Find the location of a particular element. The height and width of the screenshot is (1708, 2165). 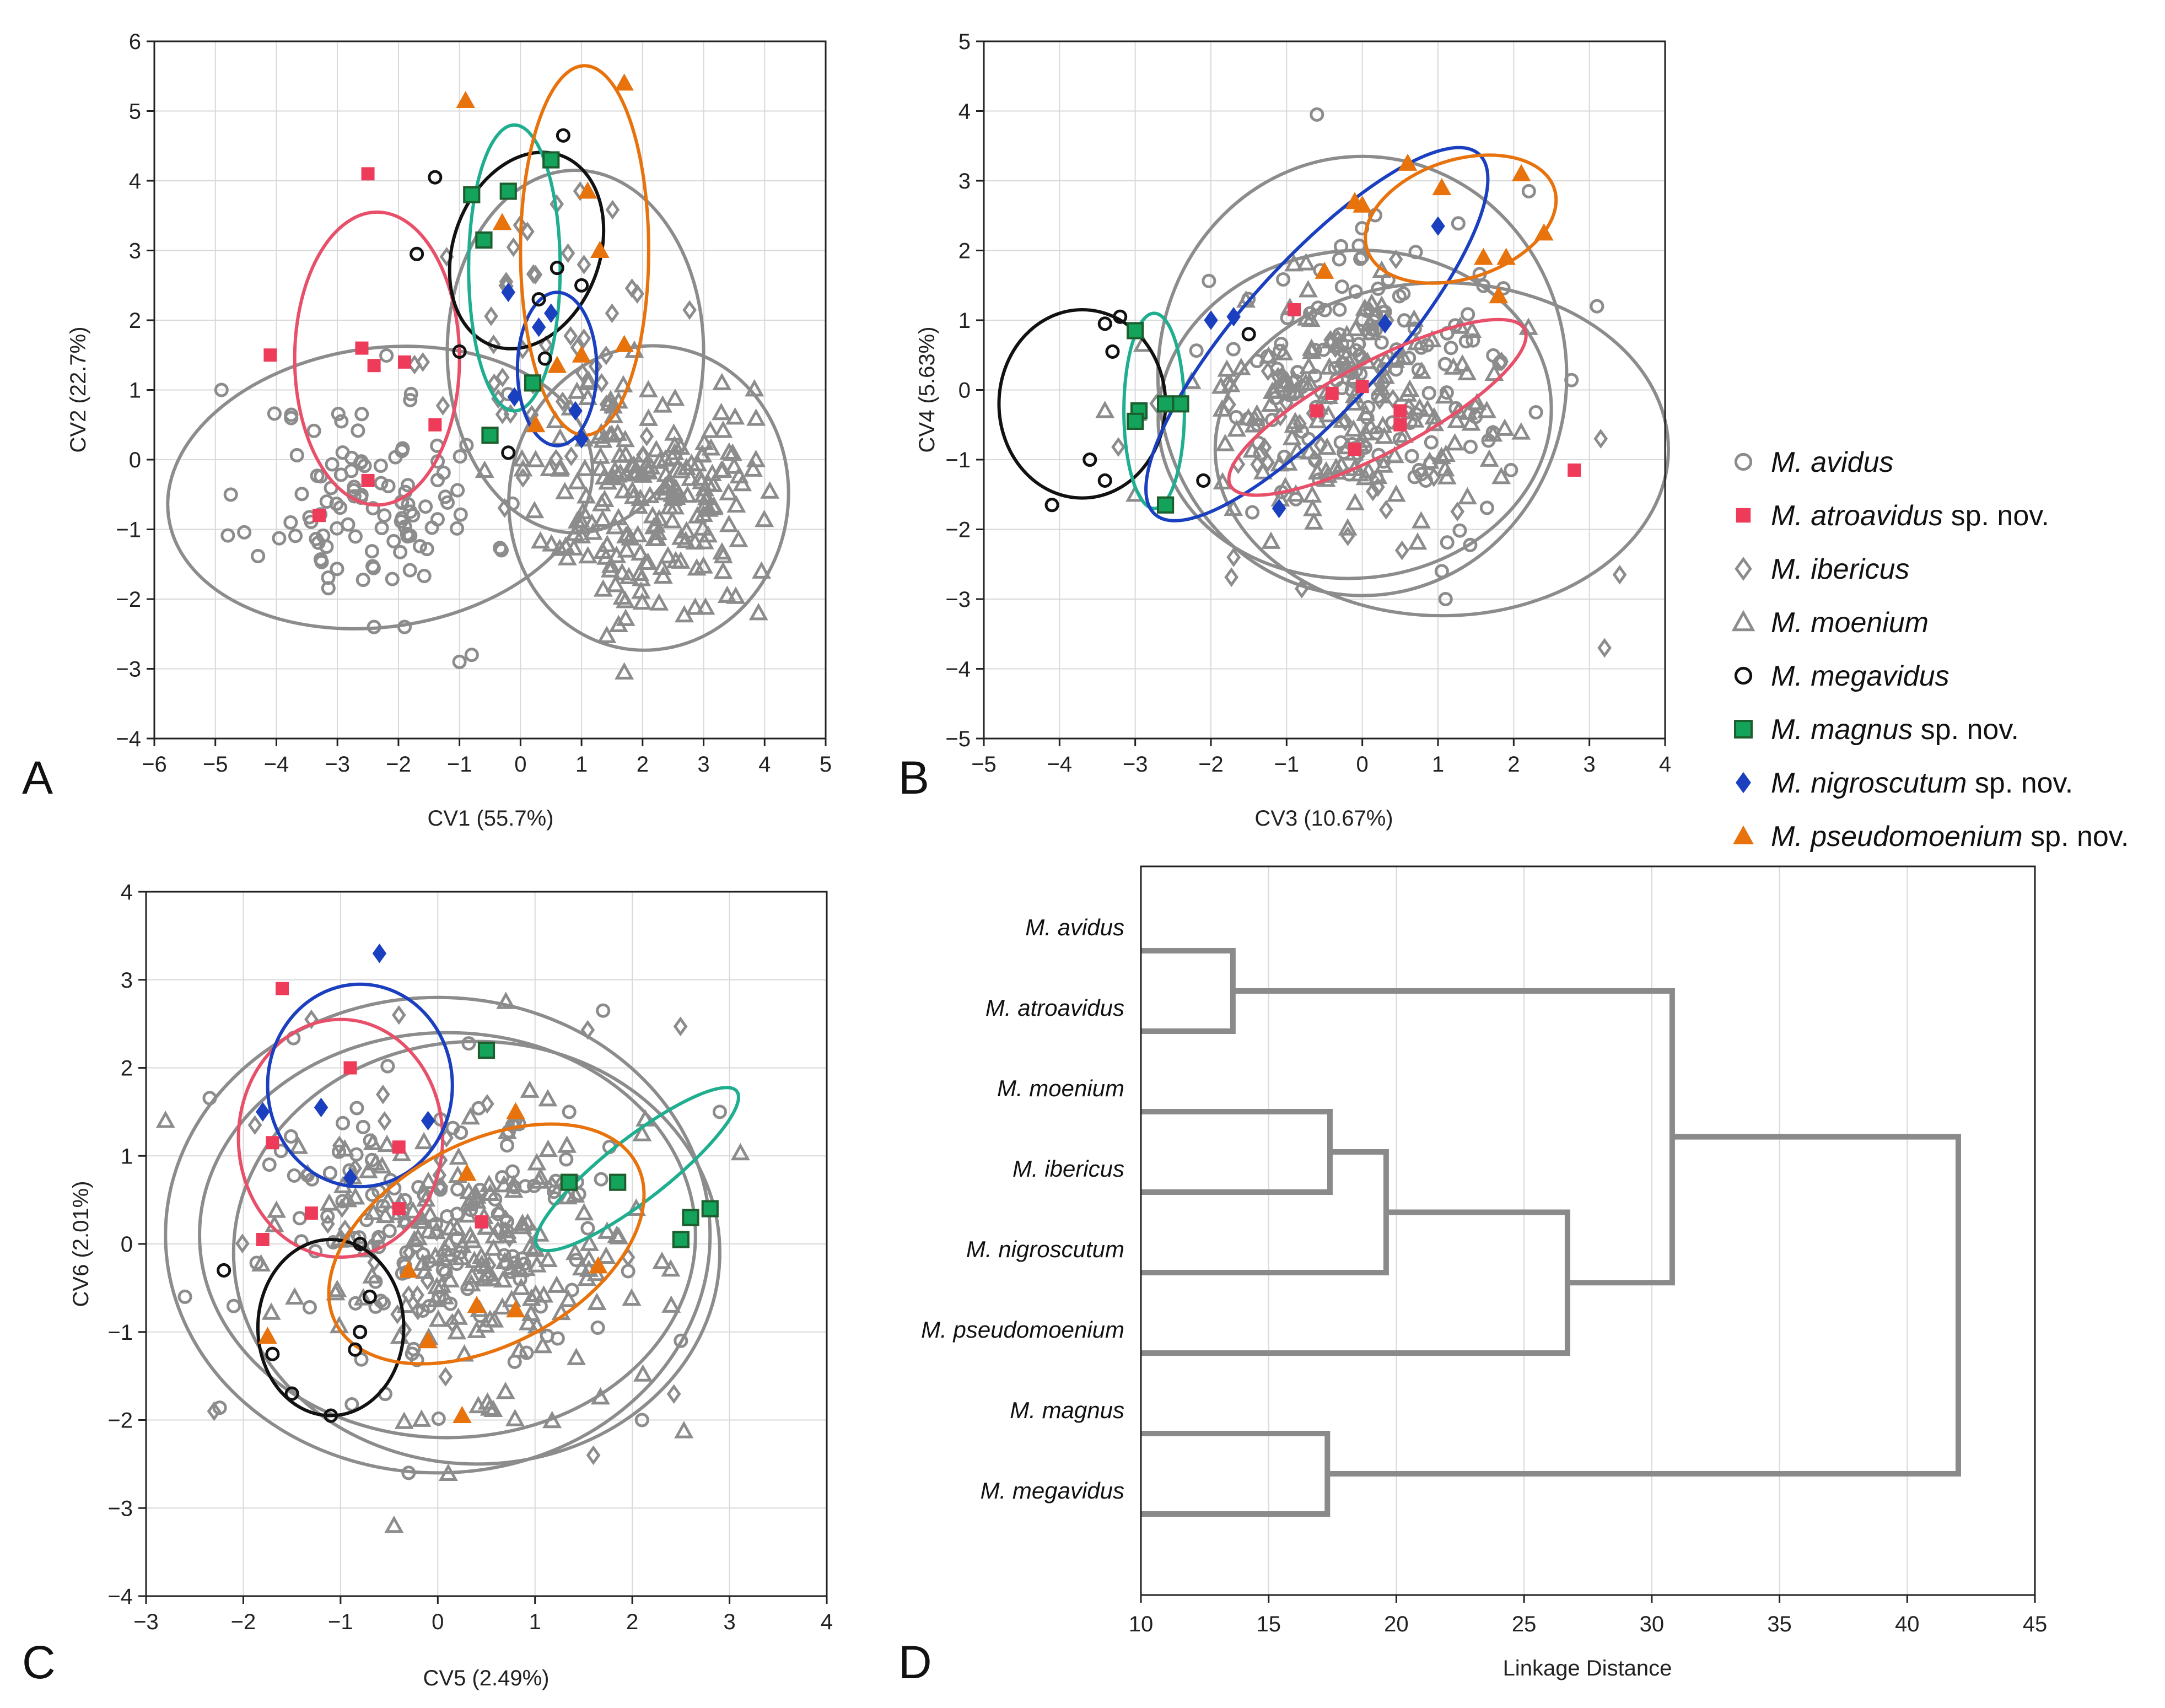

confidence-ellipse is located at coordinates (514, 268).